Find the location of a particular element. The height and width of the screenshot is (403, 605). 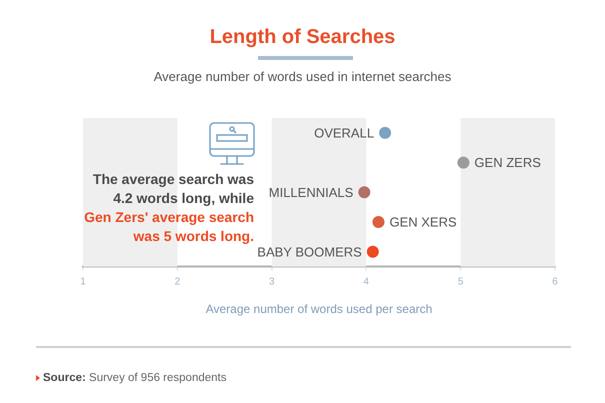

chart-subtitle: Average number of words used in internet searches is located at coordinates (302, 77).